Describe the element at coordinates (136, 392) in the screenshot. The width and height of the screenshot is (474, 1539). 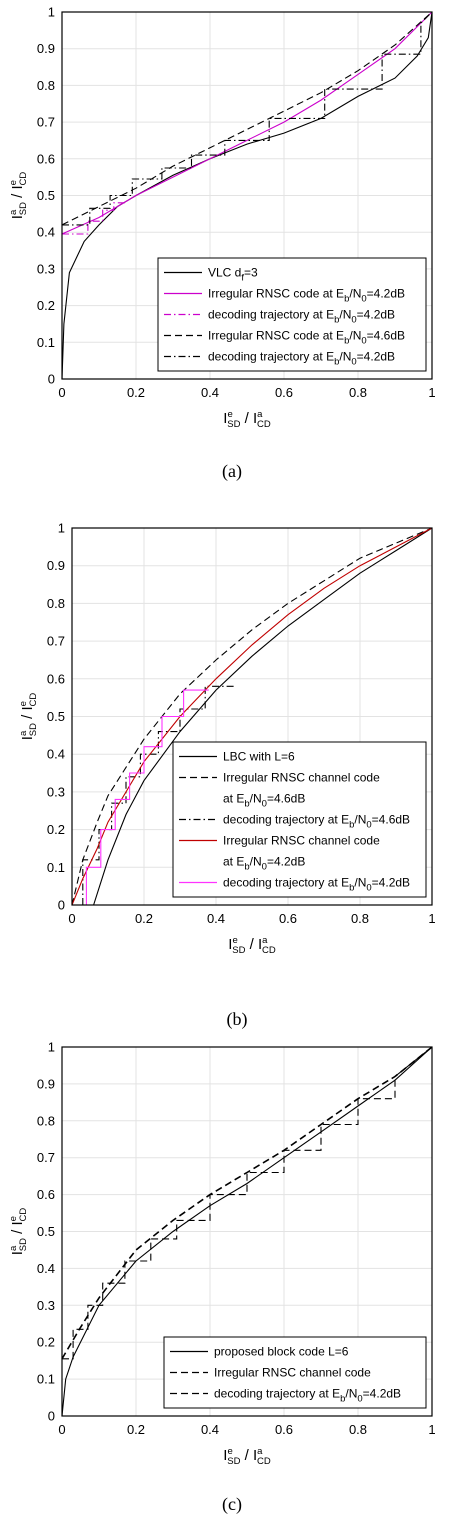
I see `x-tick-label: 0.2` at that location.